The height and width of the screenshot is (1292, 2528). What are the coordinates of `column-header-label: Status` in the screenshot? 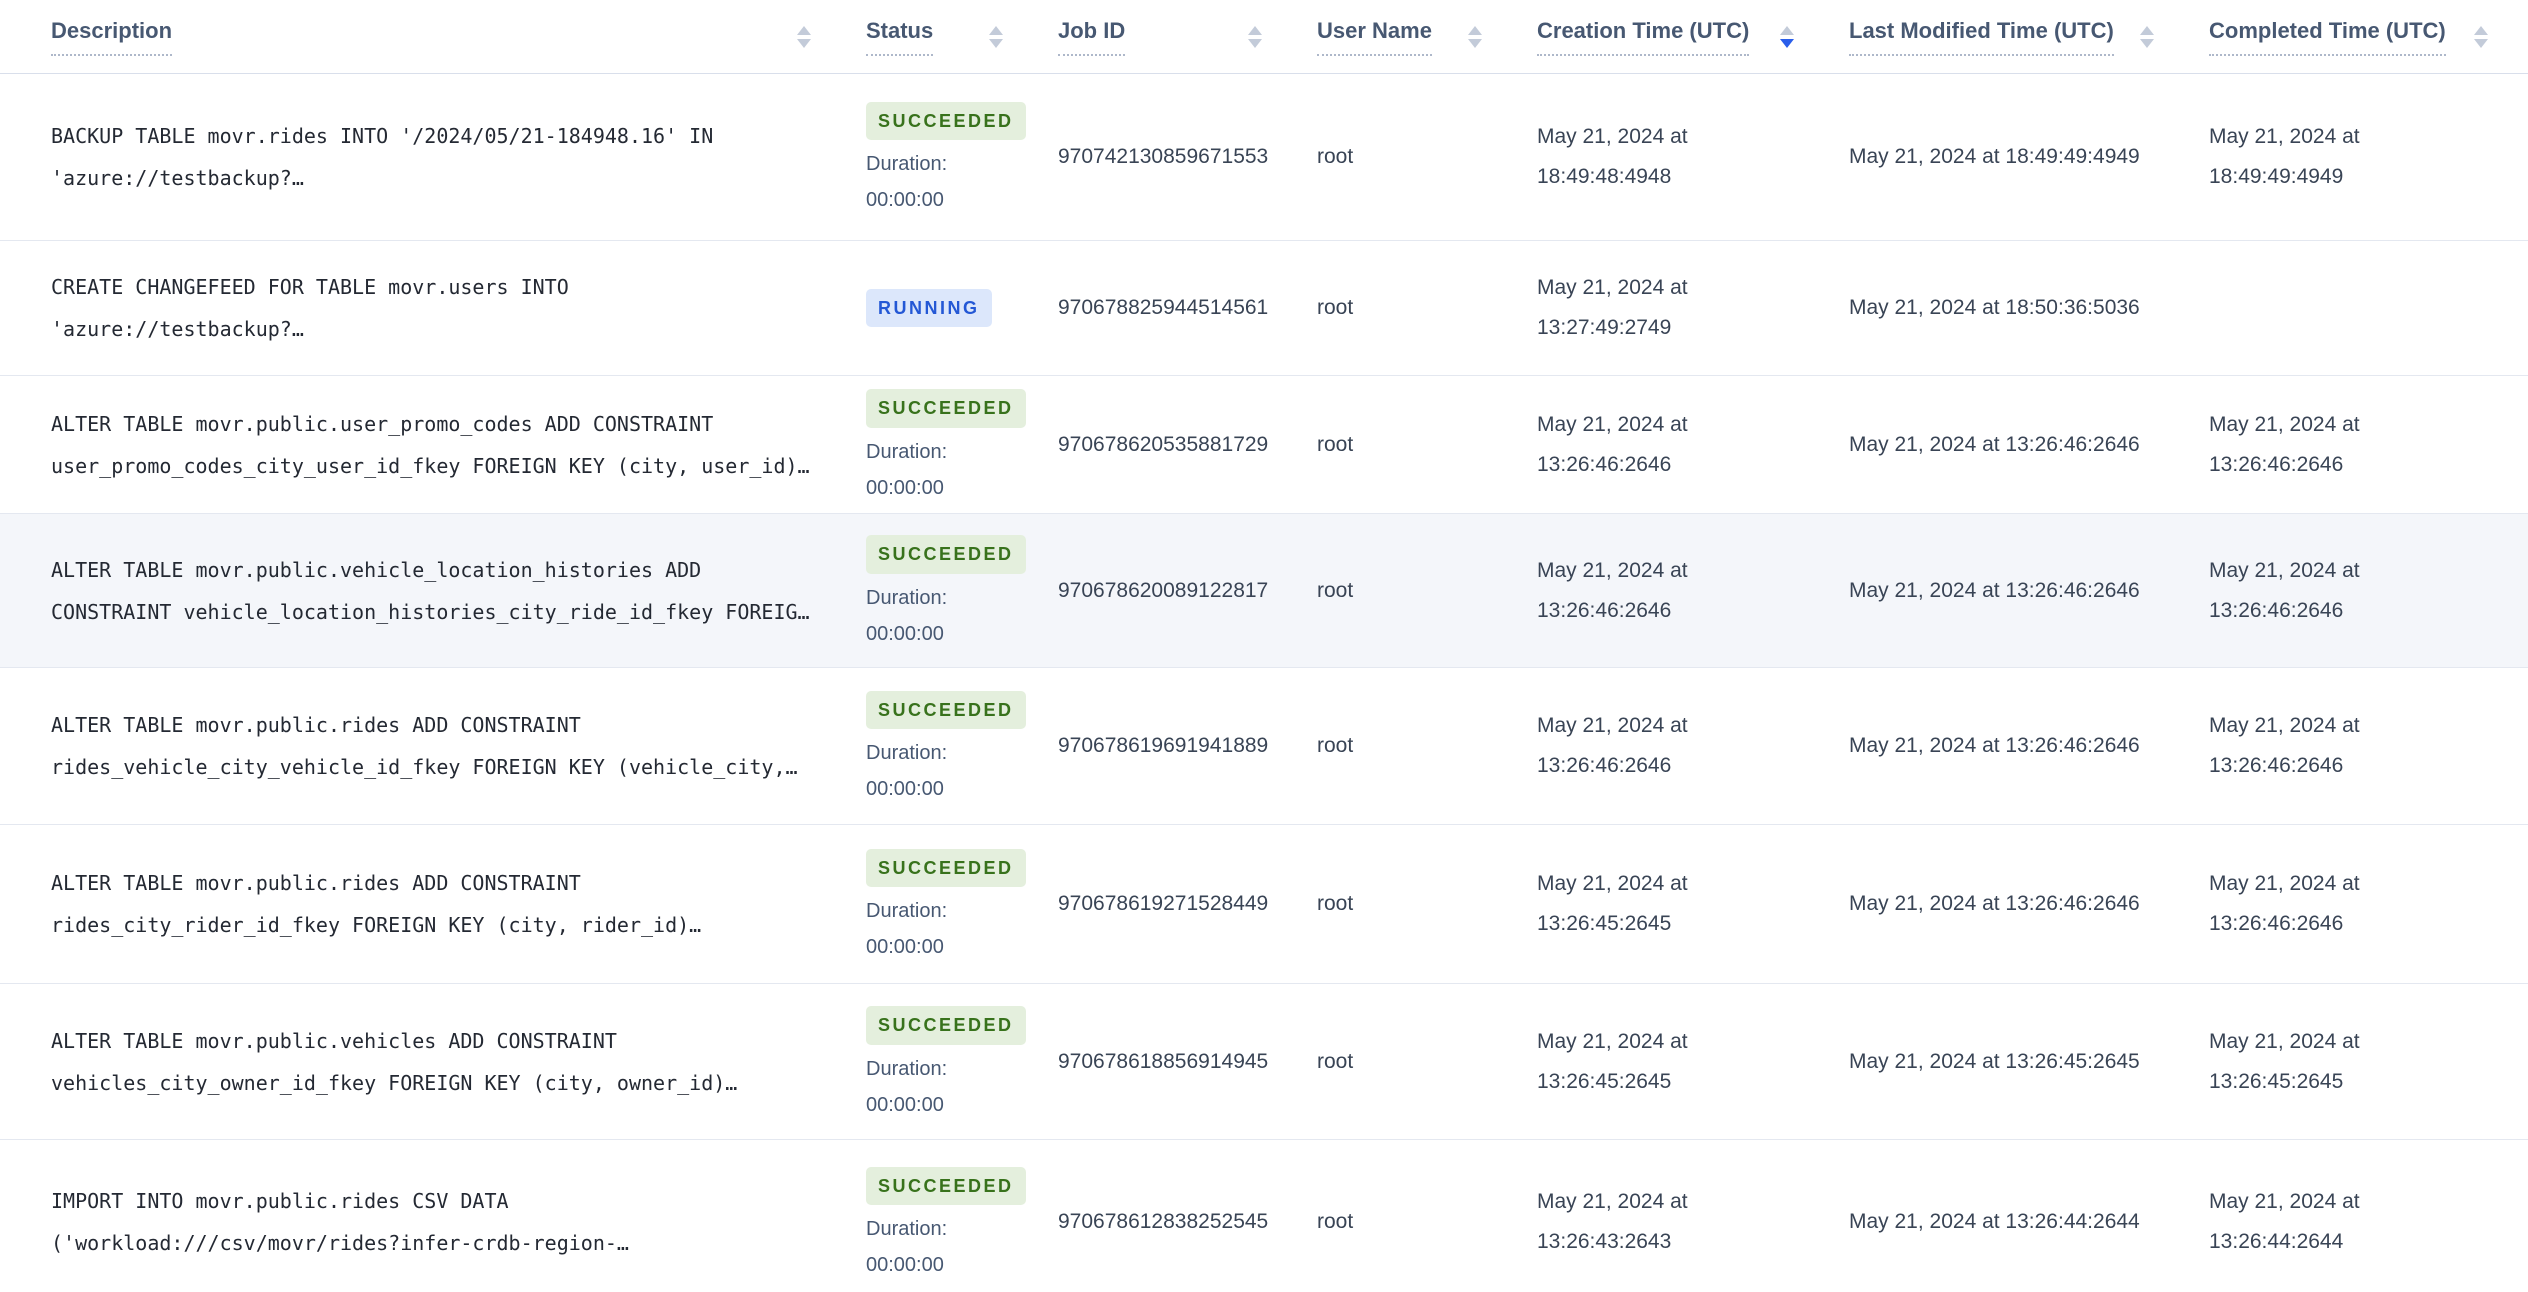 It's located at (900, 36).